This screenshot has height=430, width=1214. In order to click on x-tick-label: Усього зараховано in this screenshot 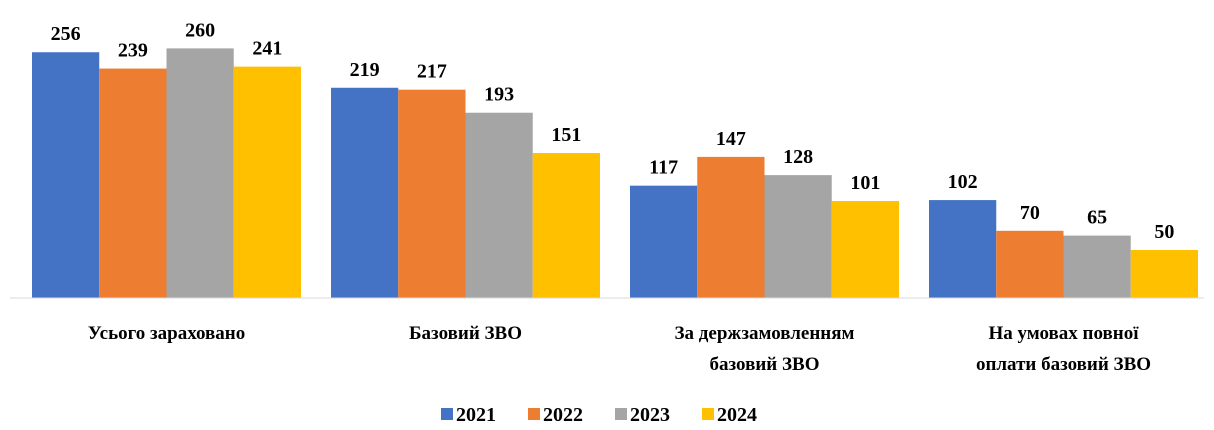, I will do `click(166, 333)`.